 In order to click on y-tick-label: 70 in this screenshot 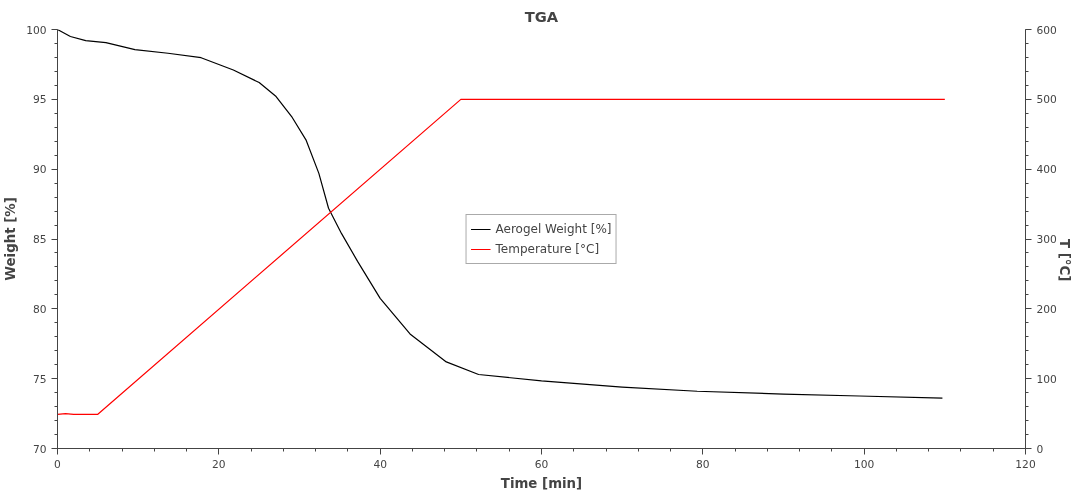, I will do `click(39, 449)`.